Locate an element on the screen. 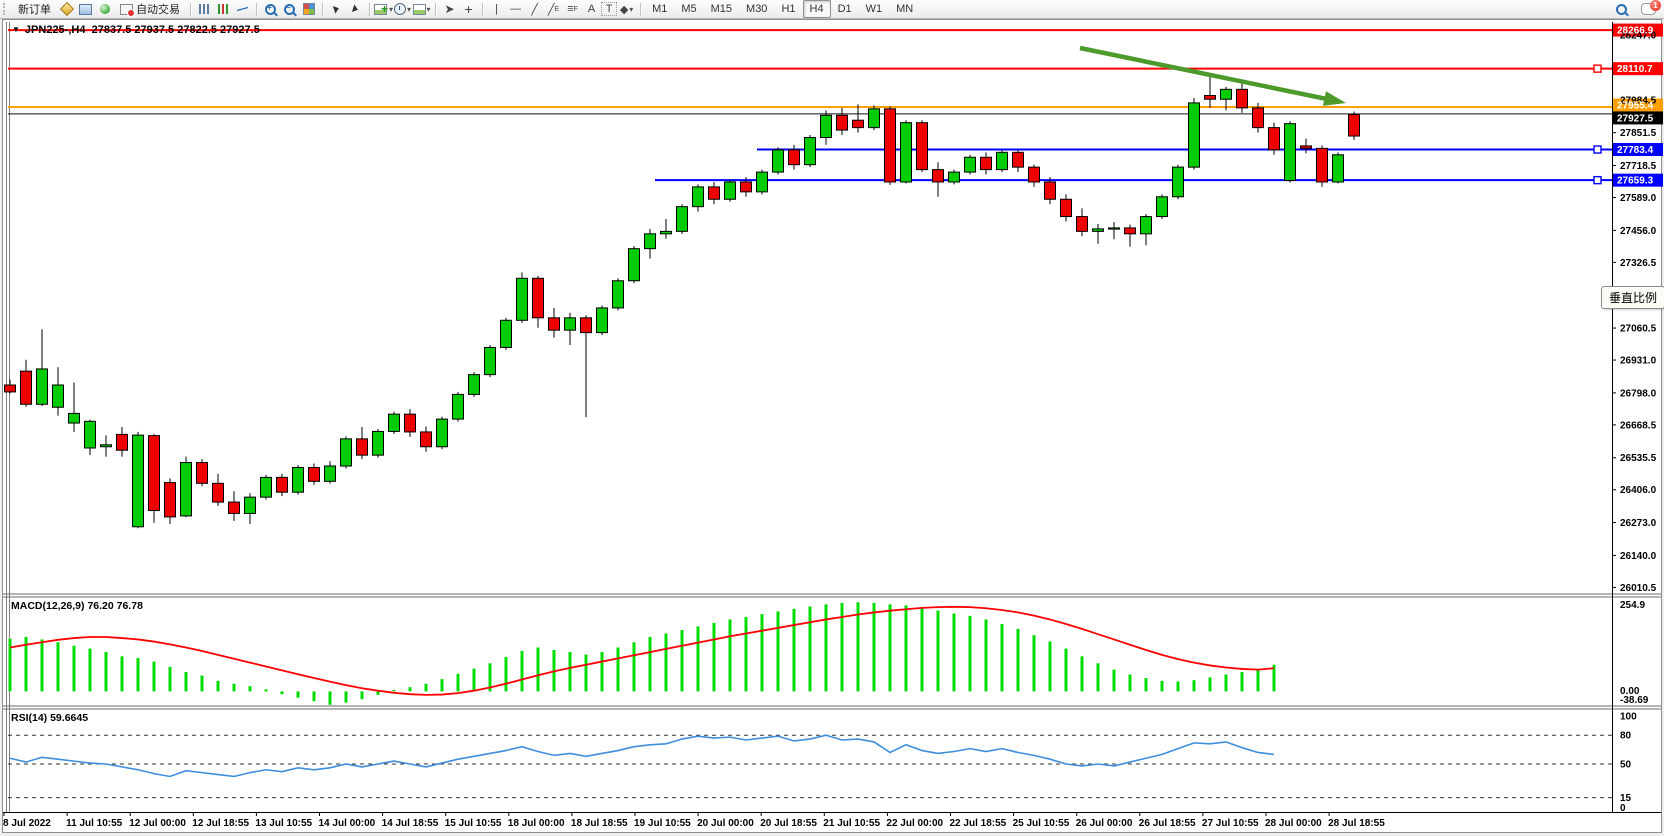 This screenshot has height=836, width=1664. seal-icon is located at coordinates (66, 9).